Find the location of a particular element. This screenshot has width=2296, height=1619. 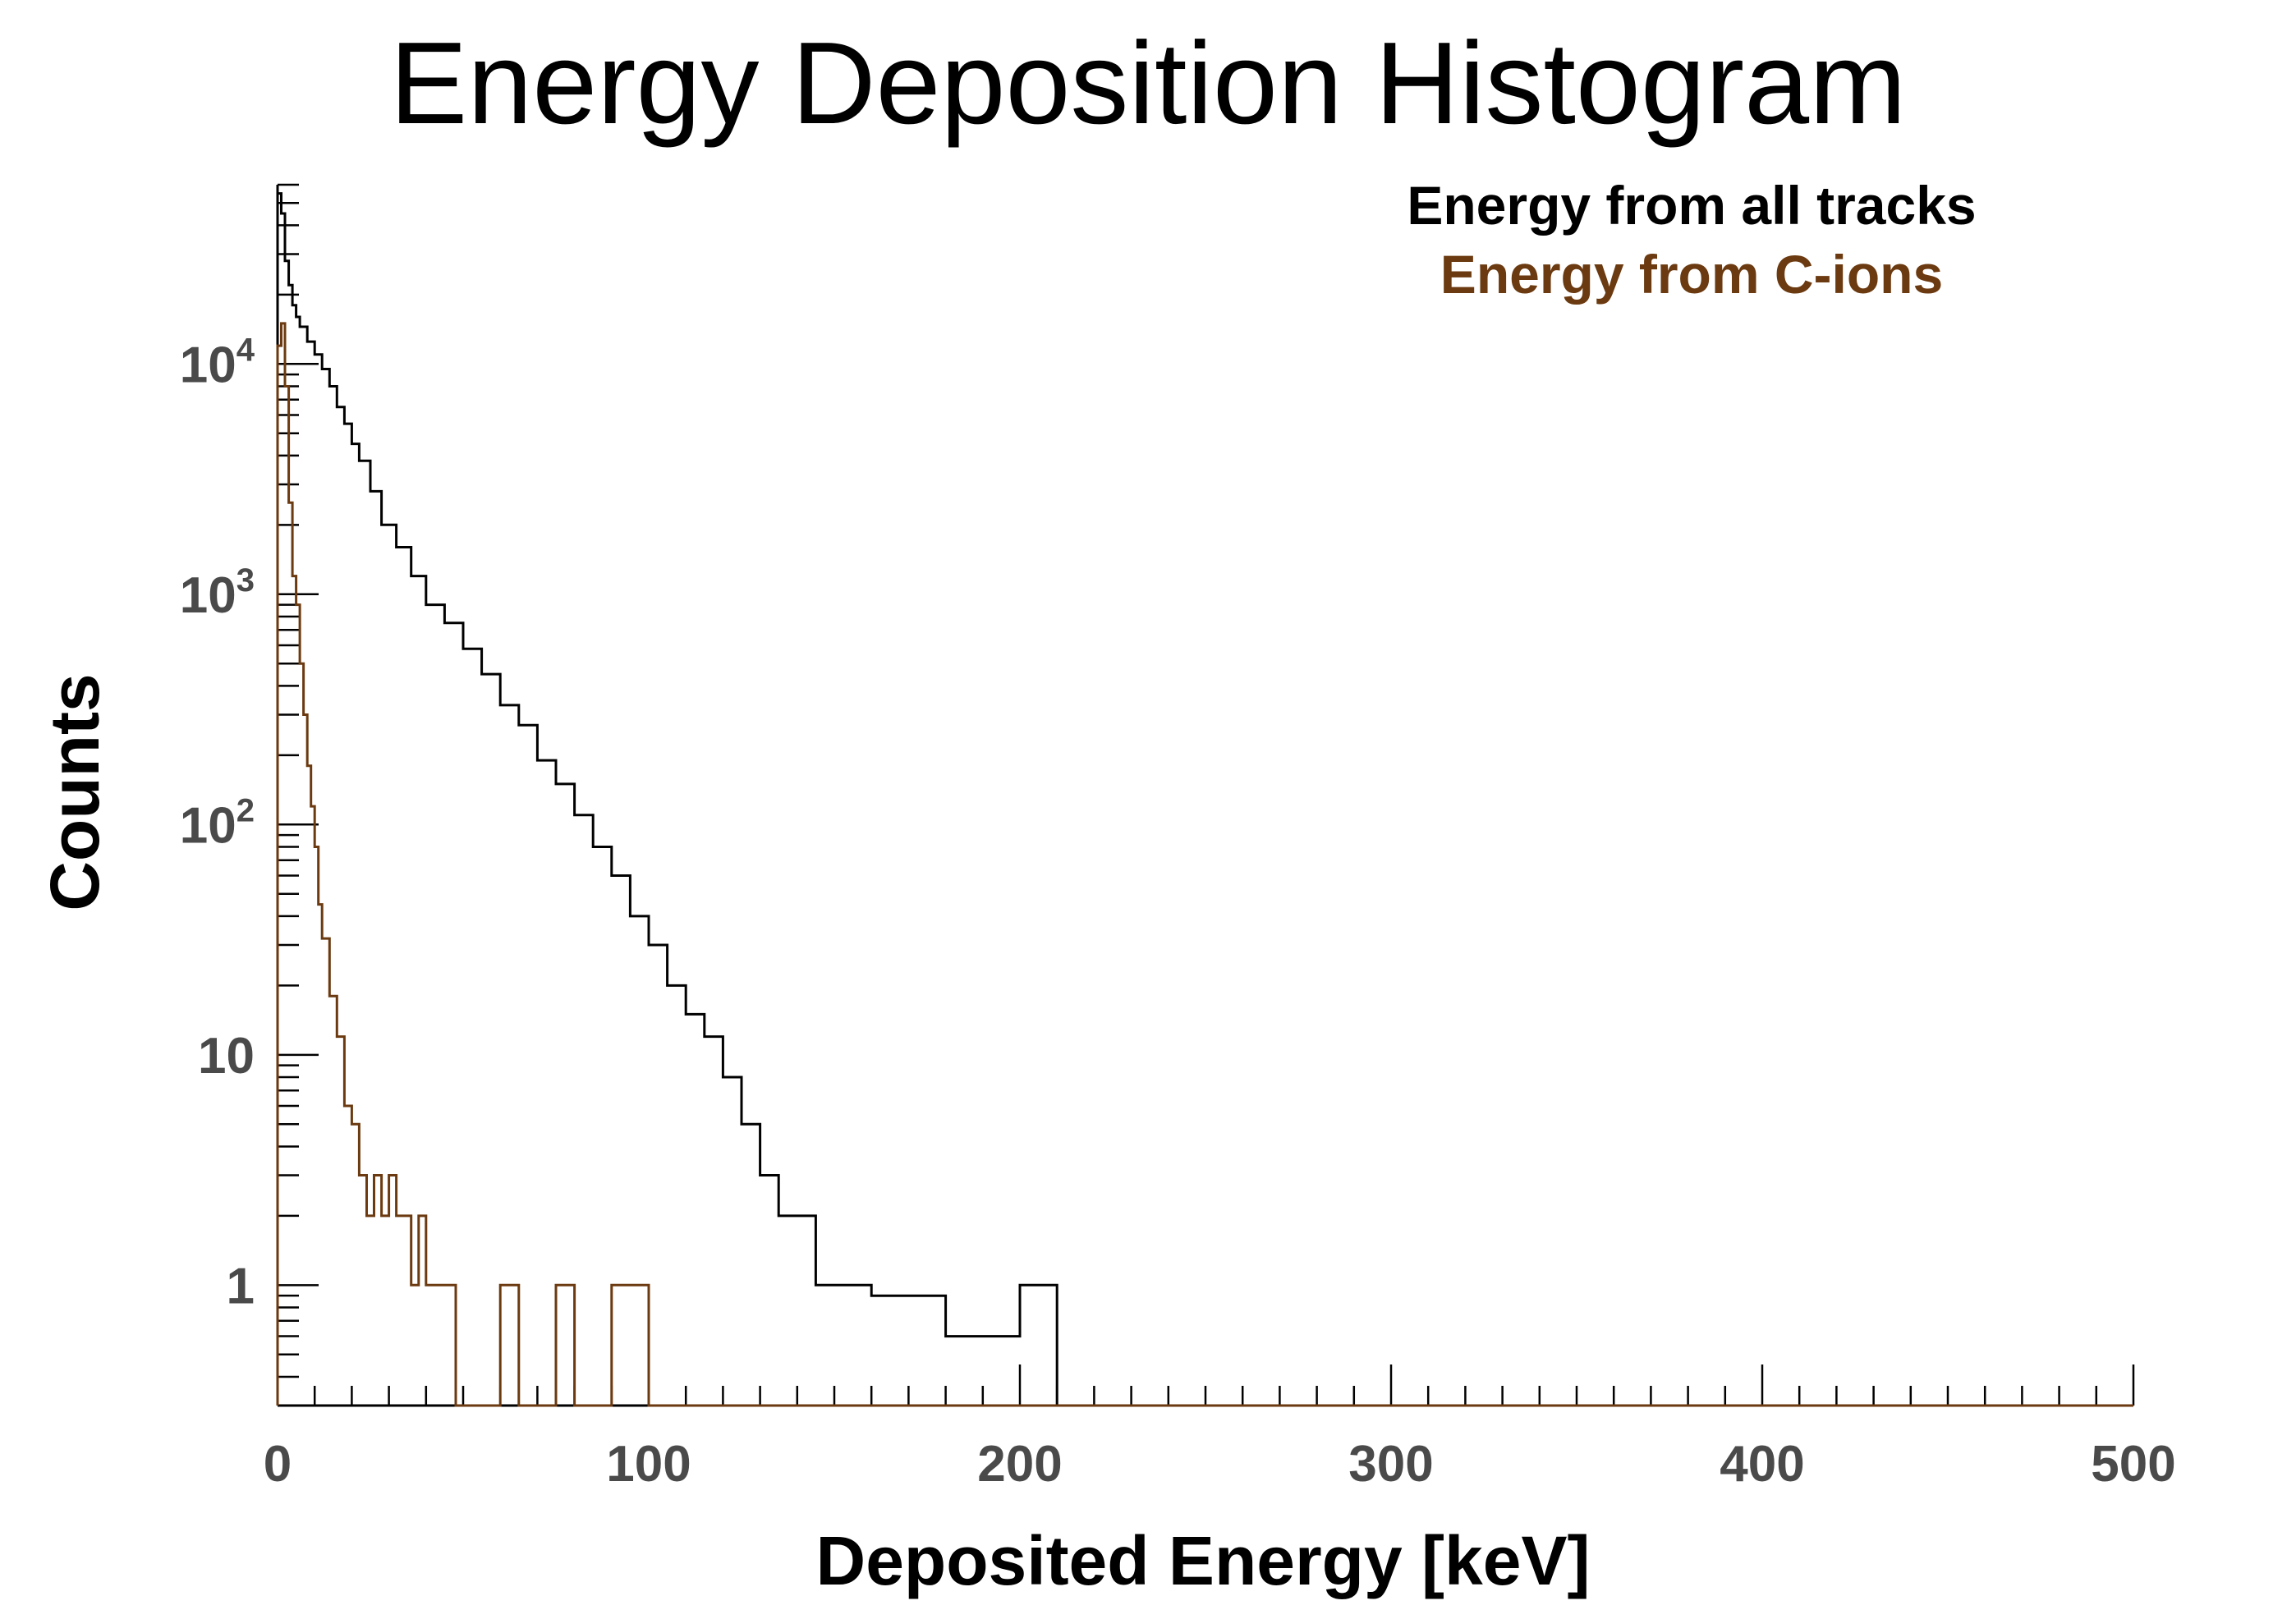

x-tick-label: 500 is located at coordinates (2133, 1464).